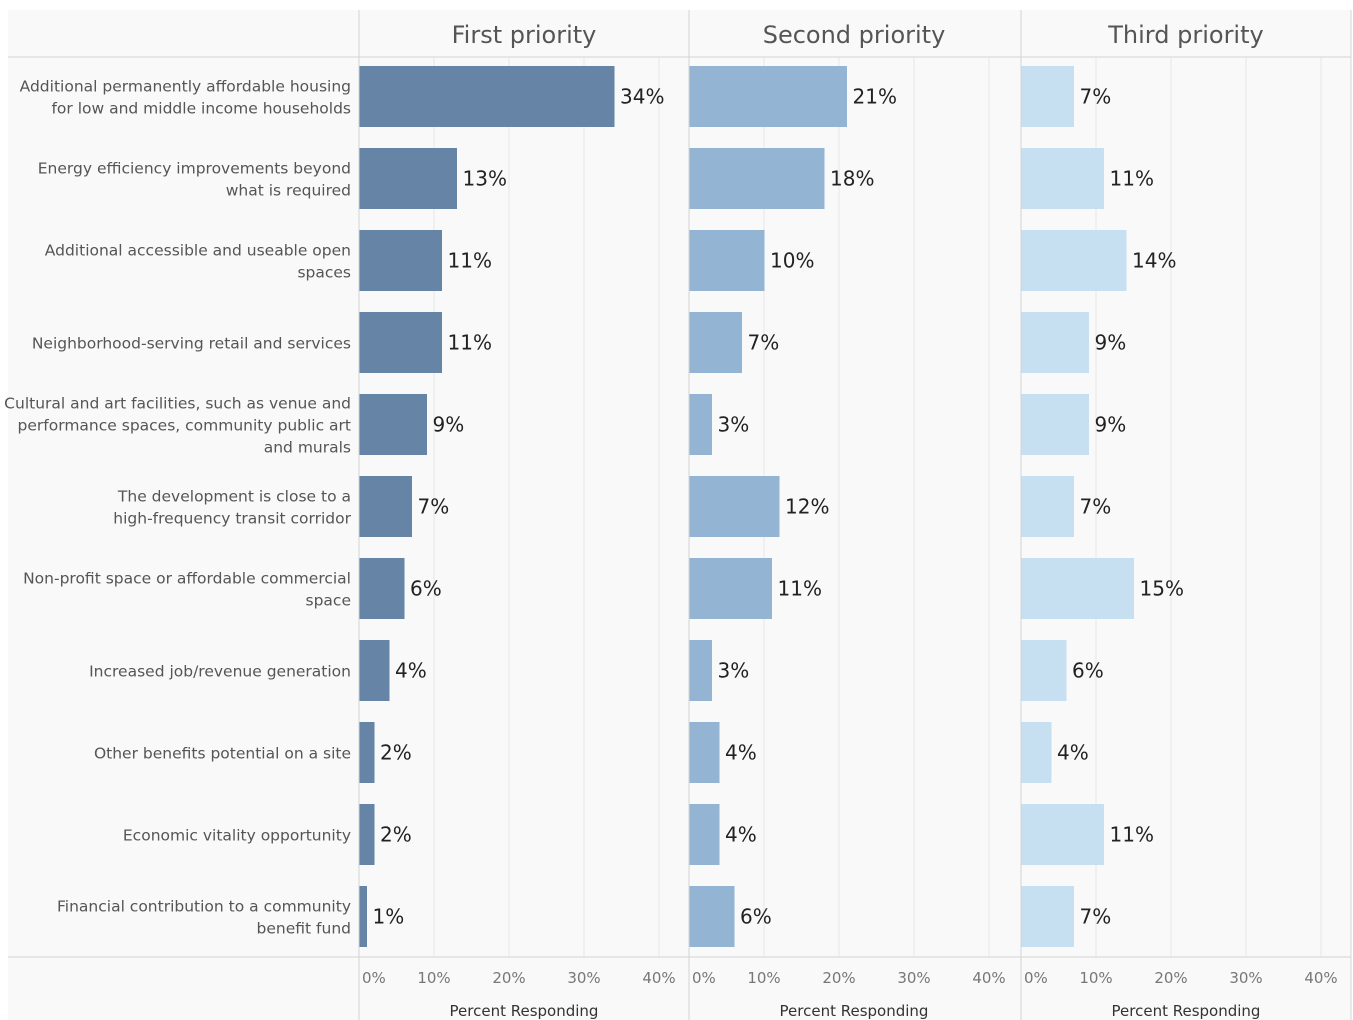 This screenshot has height=1020, width=1353. Describe the element at coordinates (204, 907) in the screenshot. I see `category-label: Financial contribution to a community` at that location.